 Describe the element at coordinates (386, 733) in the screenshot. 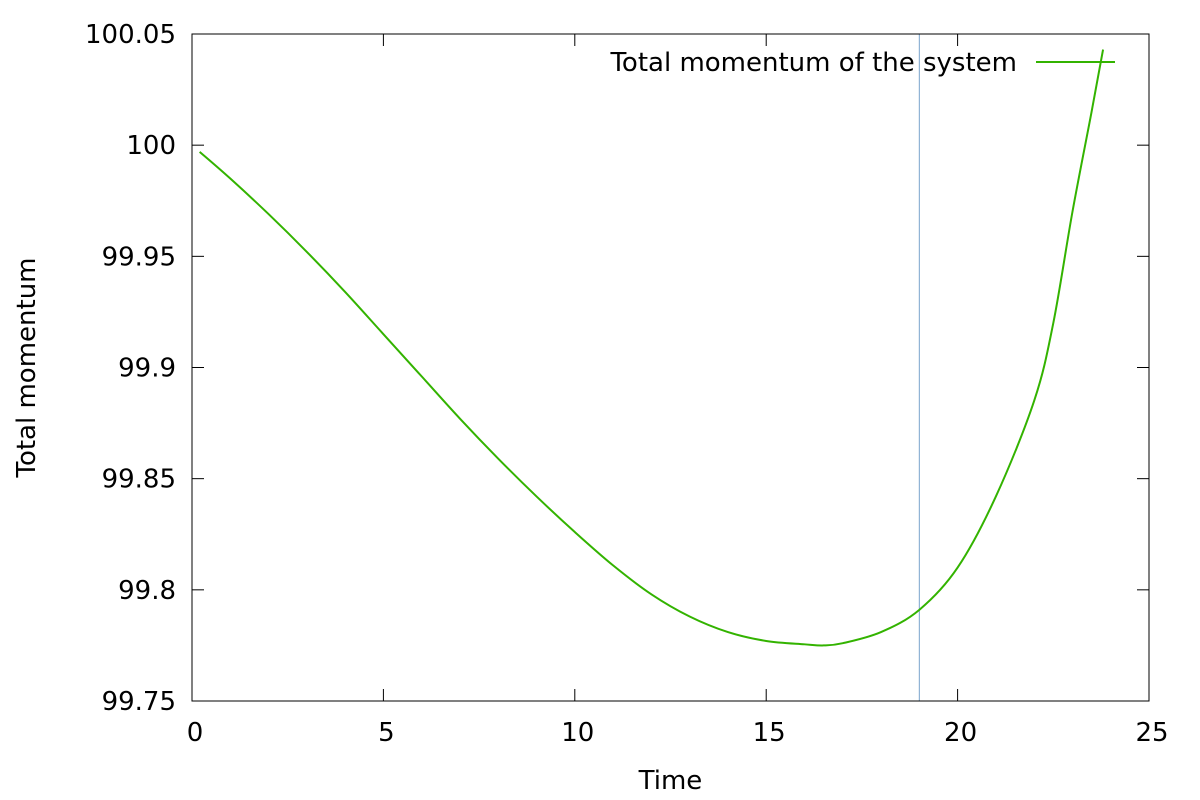

I see `x-tick-label: 5` at that location.